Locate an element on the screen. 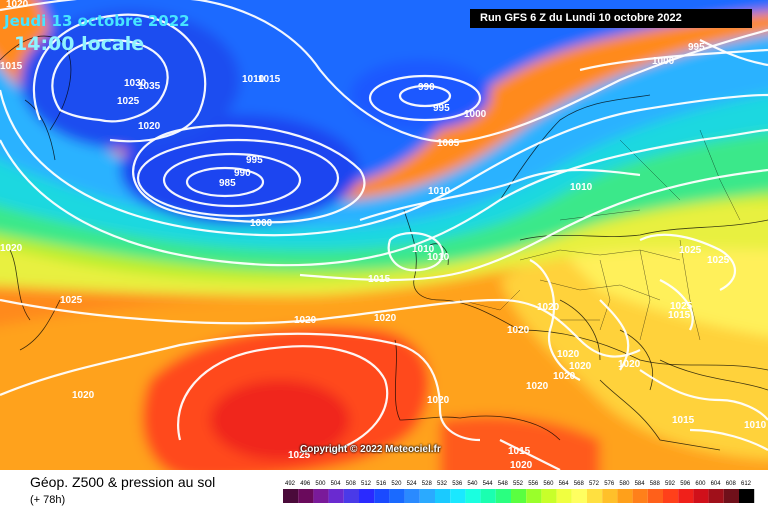 The height and width of the screenshot is (512, 768). legend-tick-label: 584 is located at coordinates (640, 484).